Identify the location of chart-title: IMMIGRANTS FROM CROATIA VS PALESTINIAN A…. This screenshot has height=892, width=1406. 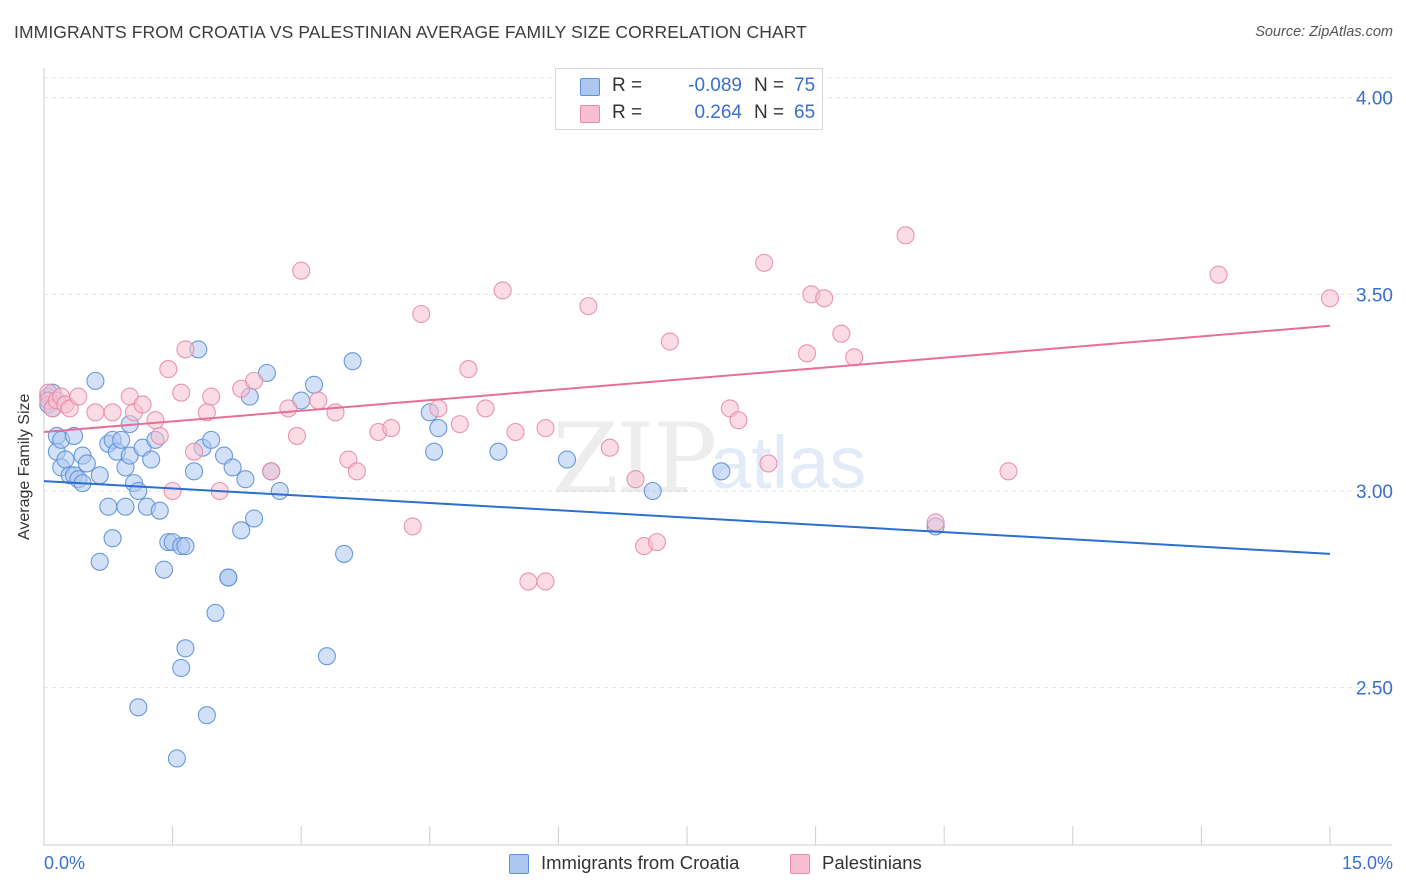
(410, 32).